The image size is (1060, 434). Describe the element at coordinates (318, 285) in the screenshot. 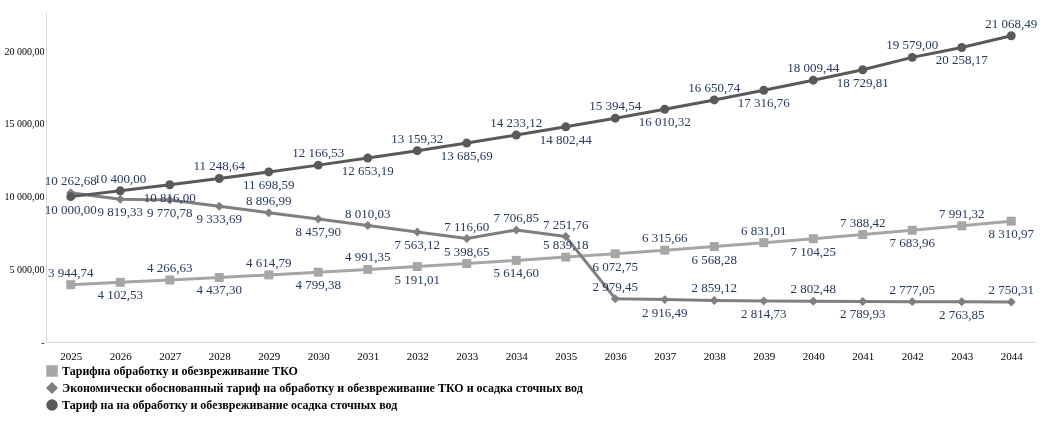

I see `data-label: 4 799,38` at that location.